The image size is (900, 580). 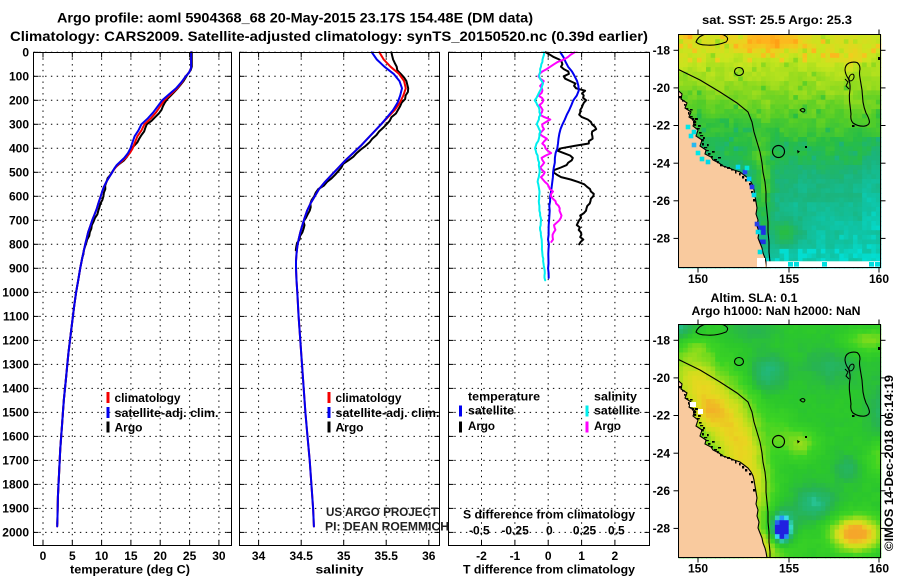 I want to click on svg-text: 300, so click(x=19, y=125).